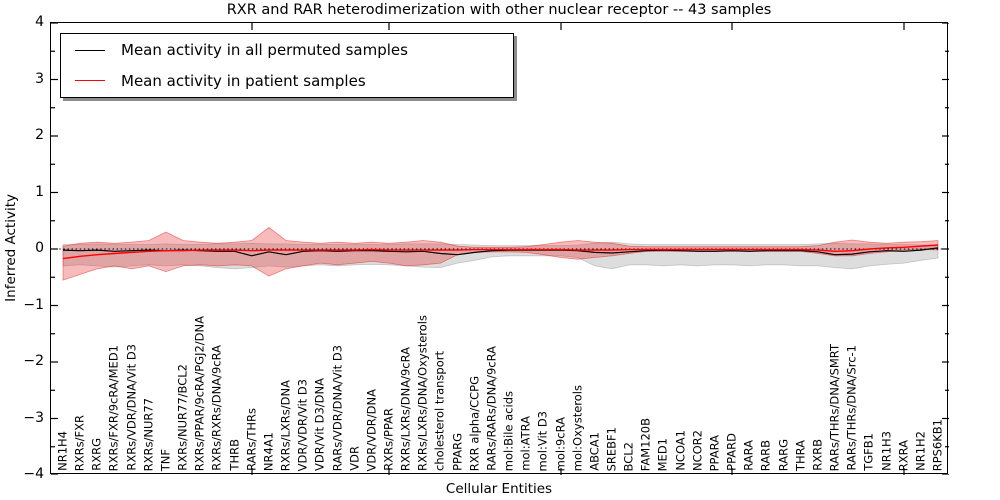 The image size is (1000, 500). I want to click on permuted-line-swatch, so click(90, 50).